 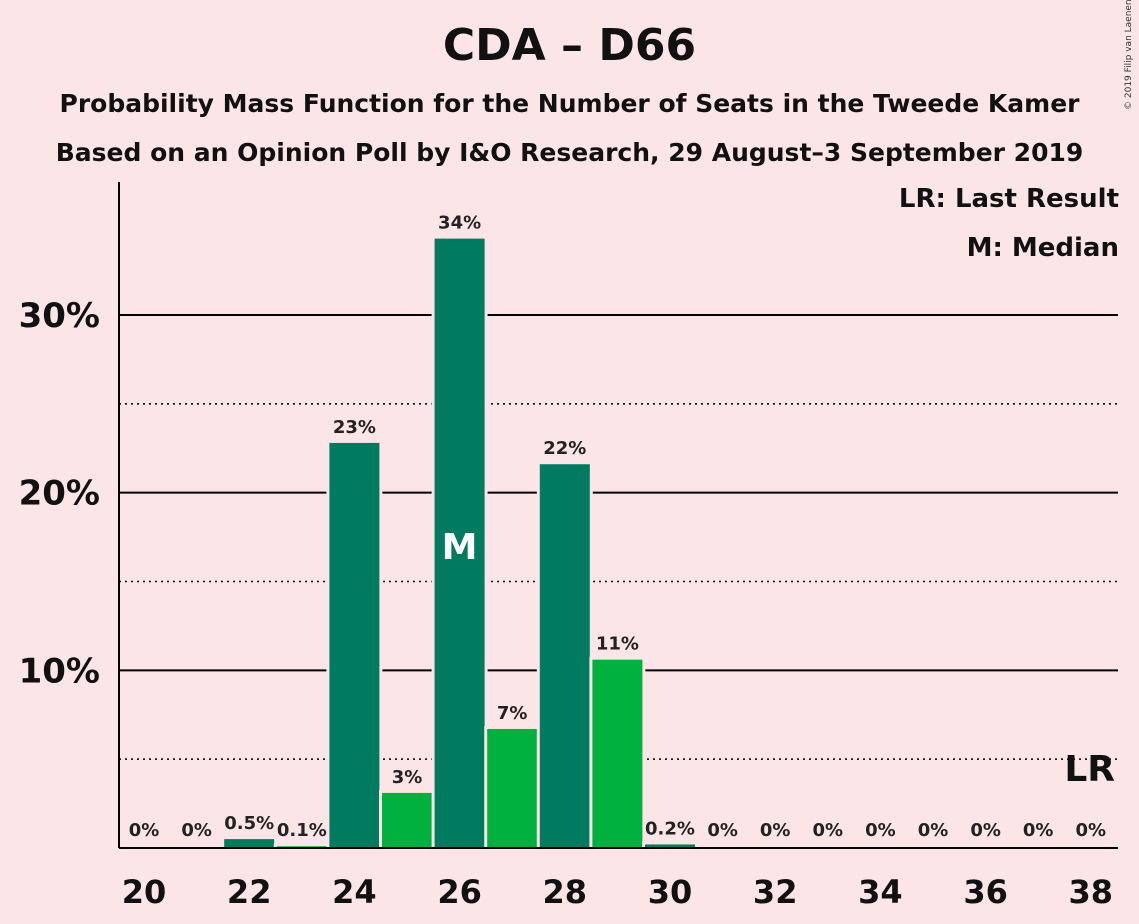 I want to click on bar-value-label: 3%, so click(x=407, y=777).